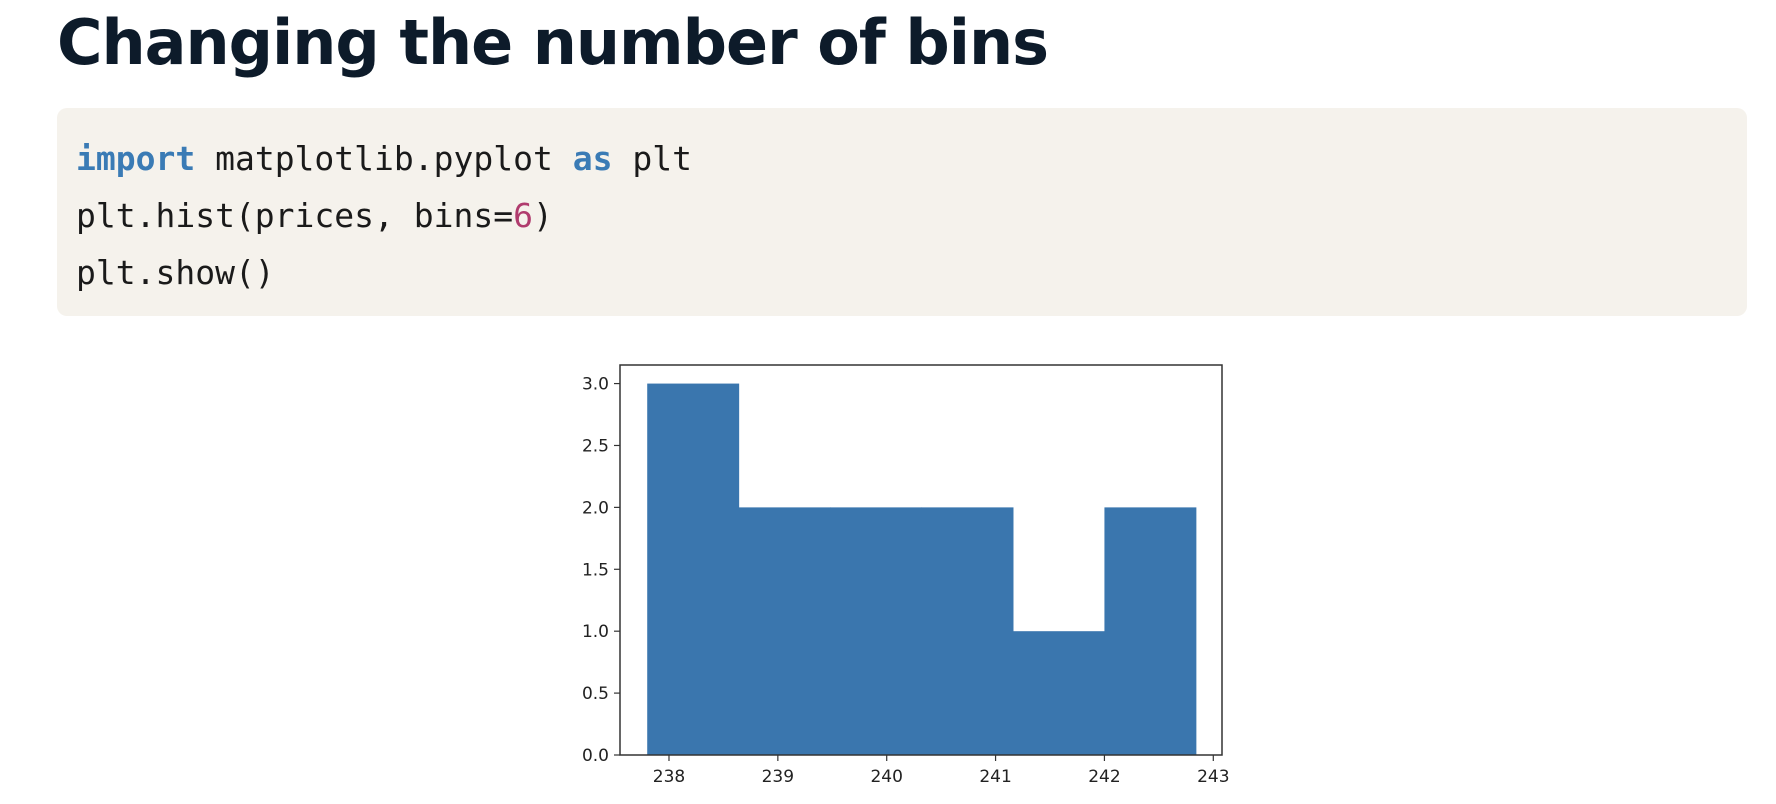  I want to click on code-token: plt.show(), so click(175, 272).